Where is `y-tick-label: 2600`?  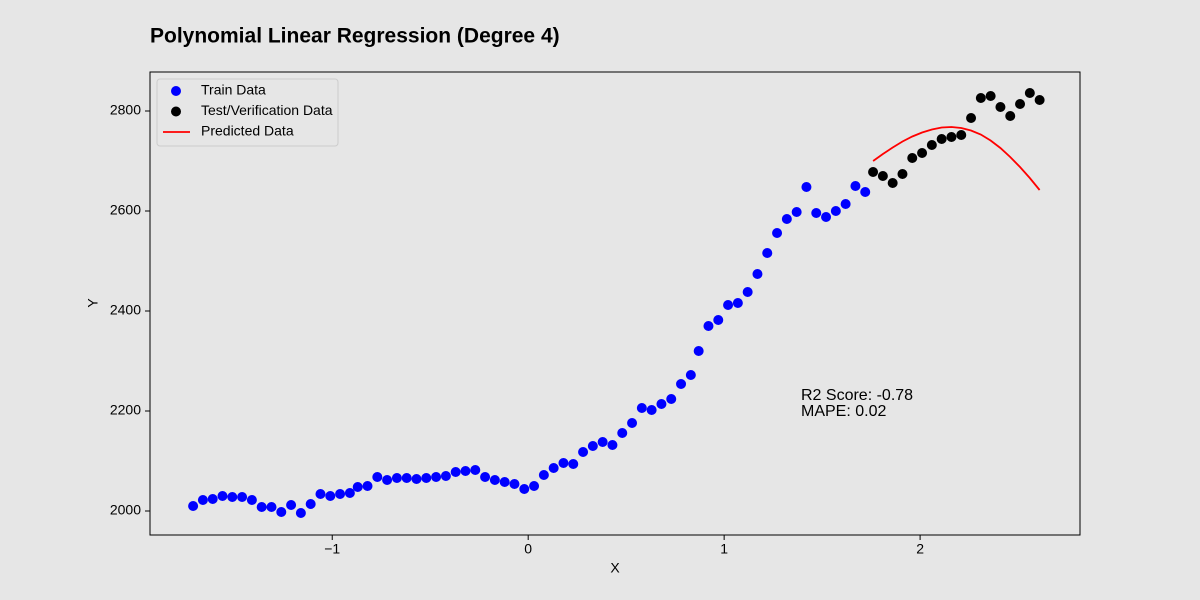 y-tick-label: 2600 is located at coordinates (125, 210).